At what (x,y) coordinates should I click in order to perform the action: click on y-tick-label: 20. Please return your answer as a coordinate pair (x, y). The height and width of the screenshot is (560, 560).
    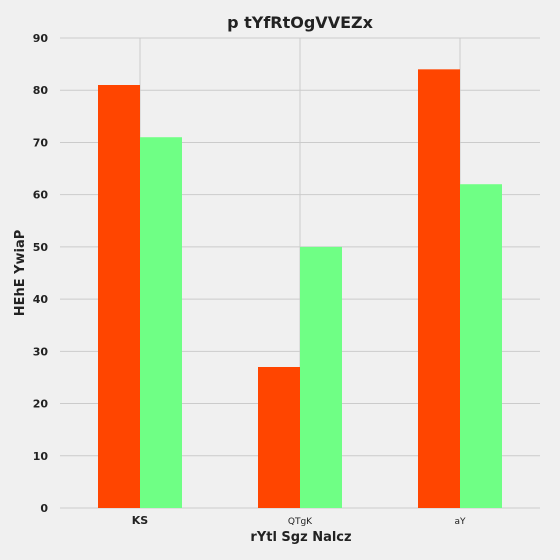
    Looking at the image, I should click on (41, 404).